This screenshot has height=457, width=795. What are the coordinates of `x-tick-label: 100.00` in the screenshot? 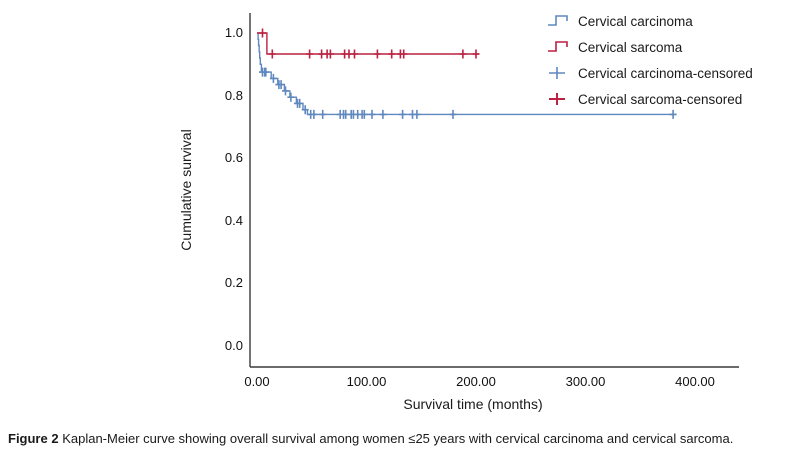 It's located at (366, 381).